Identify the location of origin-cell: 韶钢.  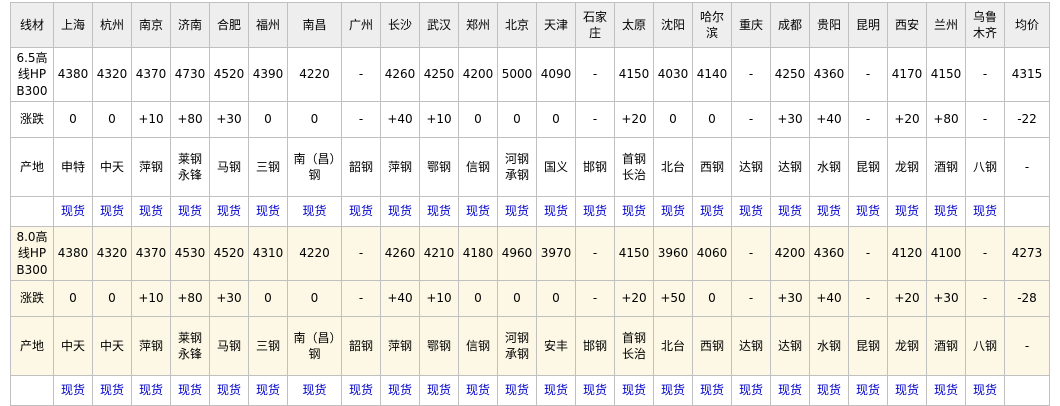
(361, 346).